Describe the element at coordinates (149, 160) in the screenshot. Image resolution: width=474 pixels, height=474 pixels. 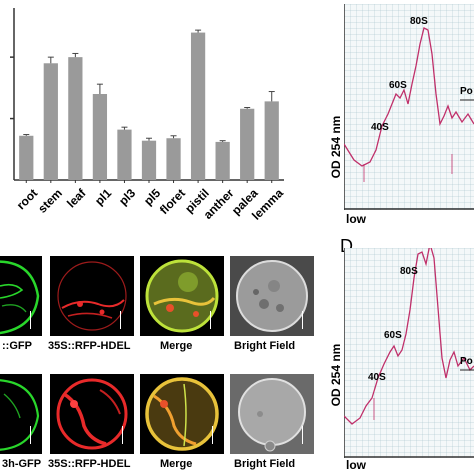
I see `bar-pl5` at that location.